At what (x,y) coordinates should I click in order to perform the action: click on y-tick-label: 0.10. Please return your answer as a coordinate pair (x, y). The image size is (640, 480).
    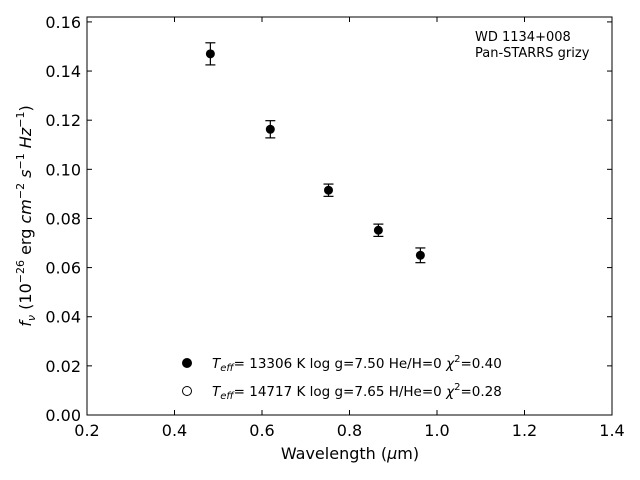
    Looking at the image, I should click on (63, 169).